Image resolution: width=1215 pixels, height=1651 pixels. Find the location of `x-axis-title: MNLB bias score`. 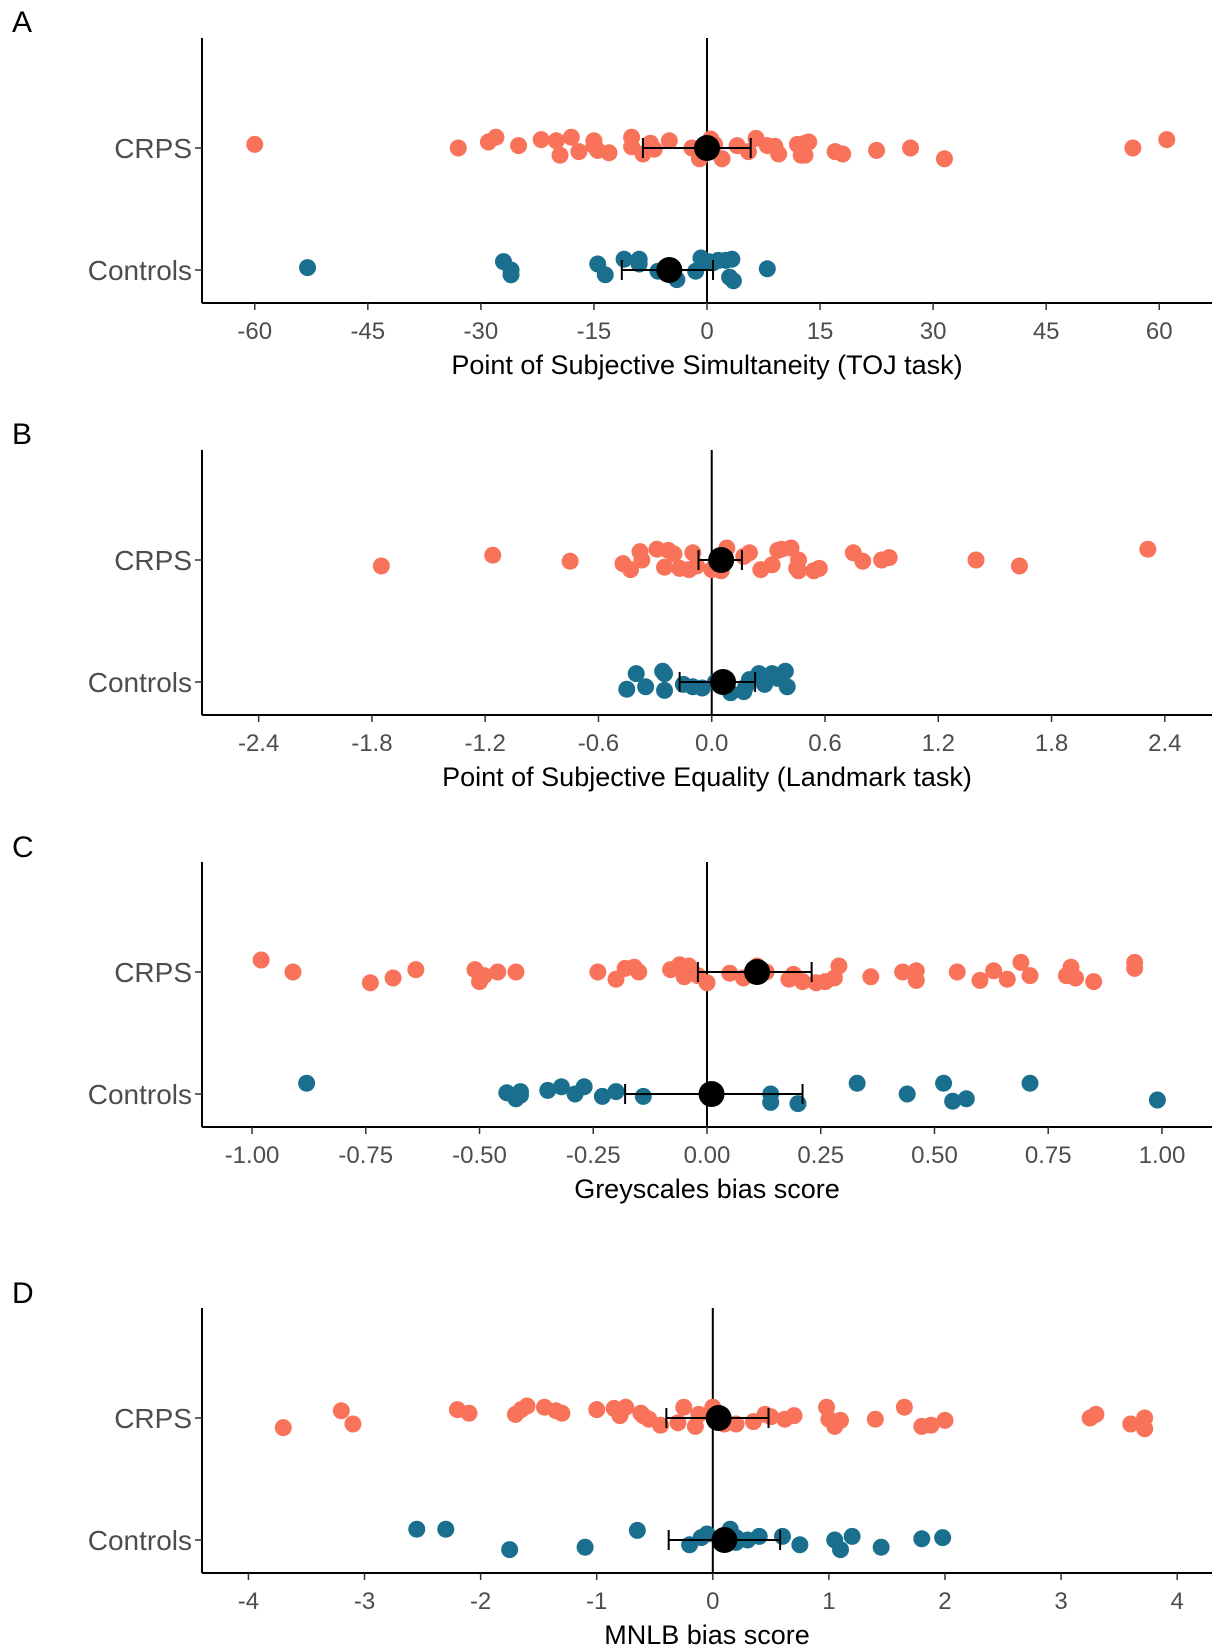

x-axis-title: MNLB bias score is located at coordinates (707, 1635).